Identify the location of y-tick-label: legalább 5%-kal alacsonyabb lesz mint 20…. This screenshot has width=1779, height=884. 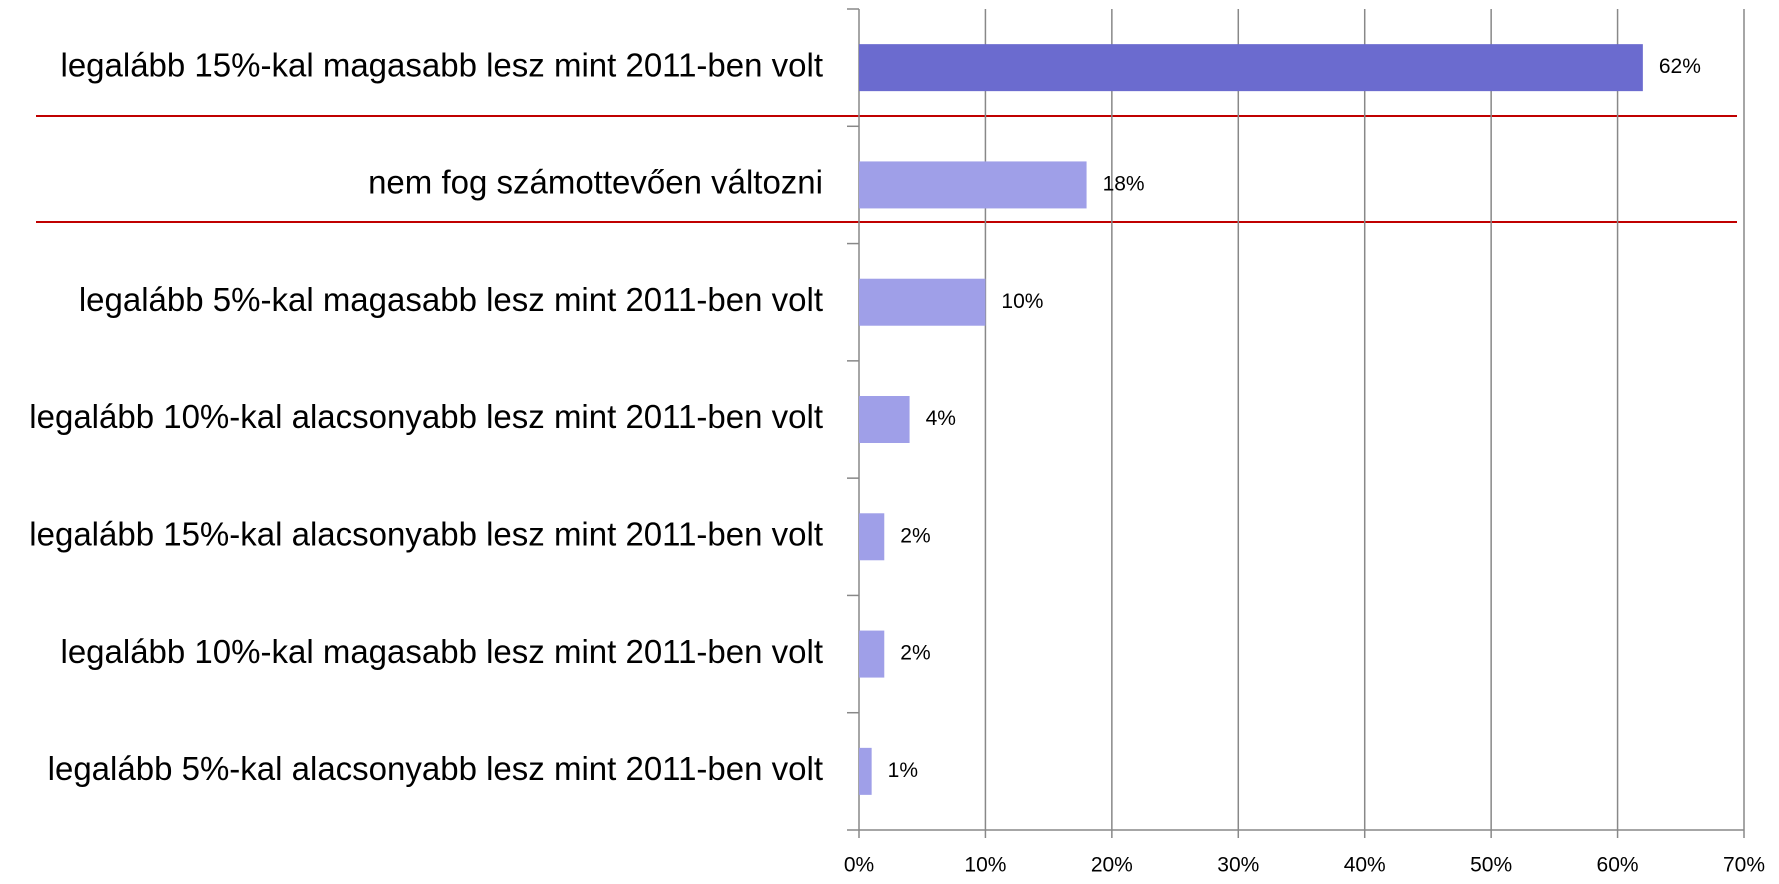
(435, 768).